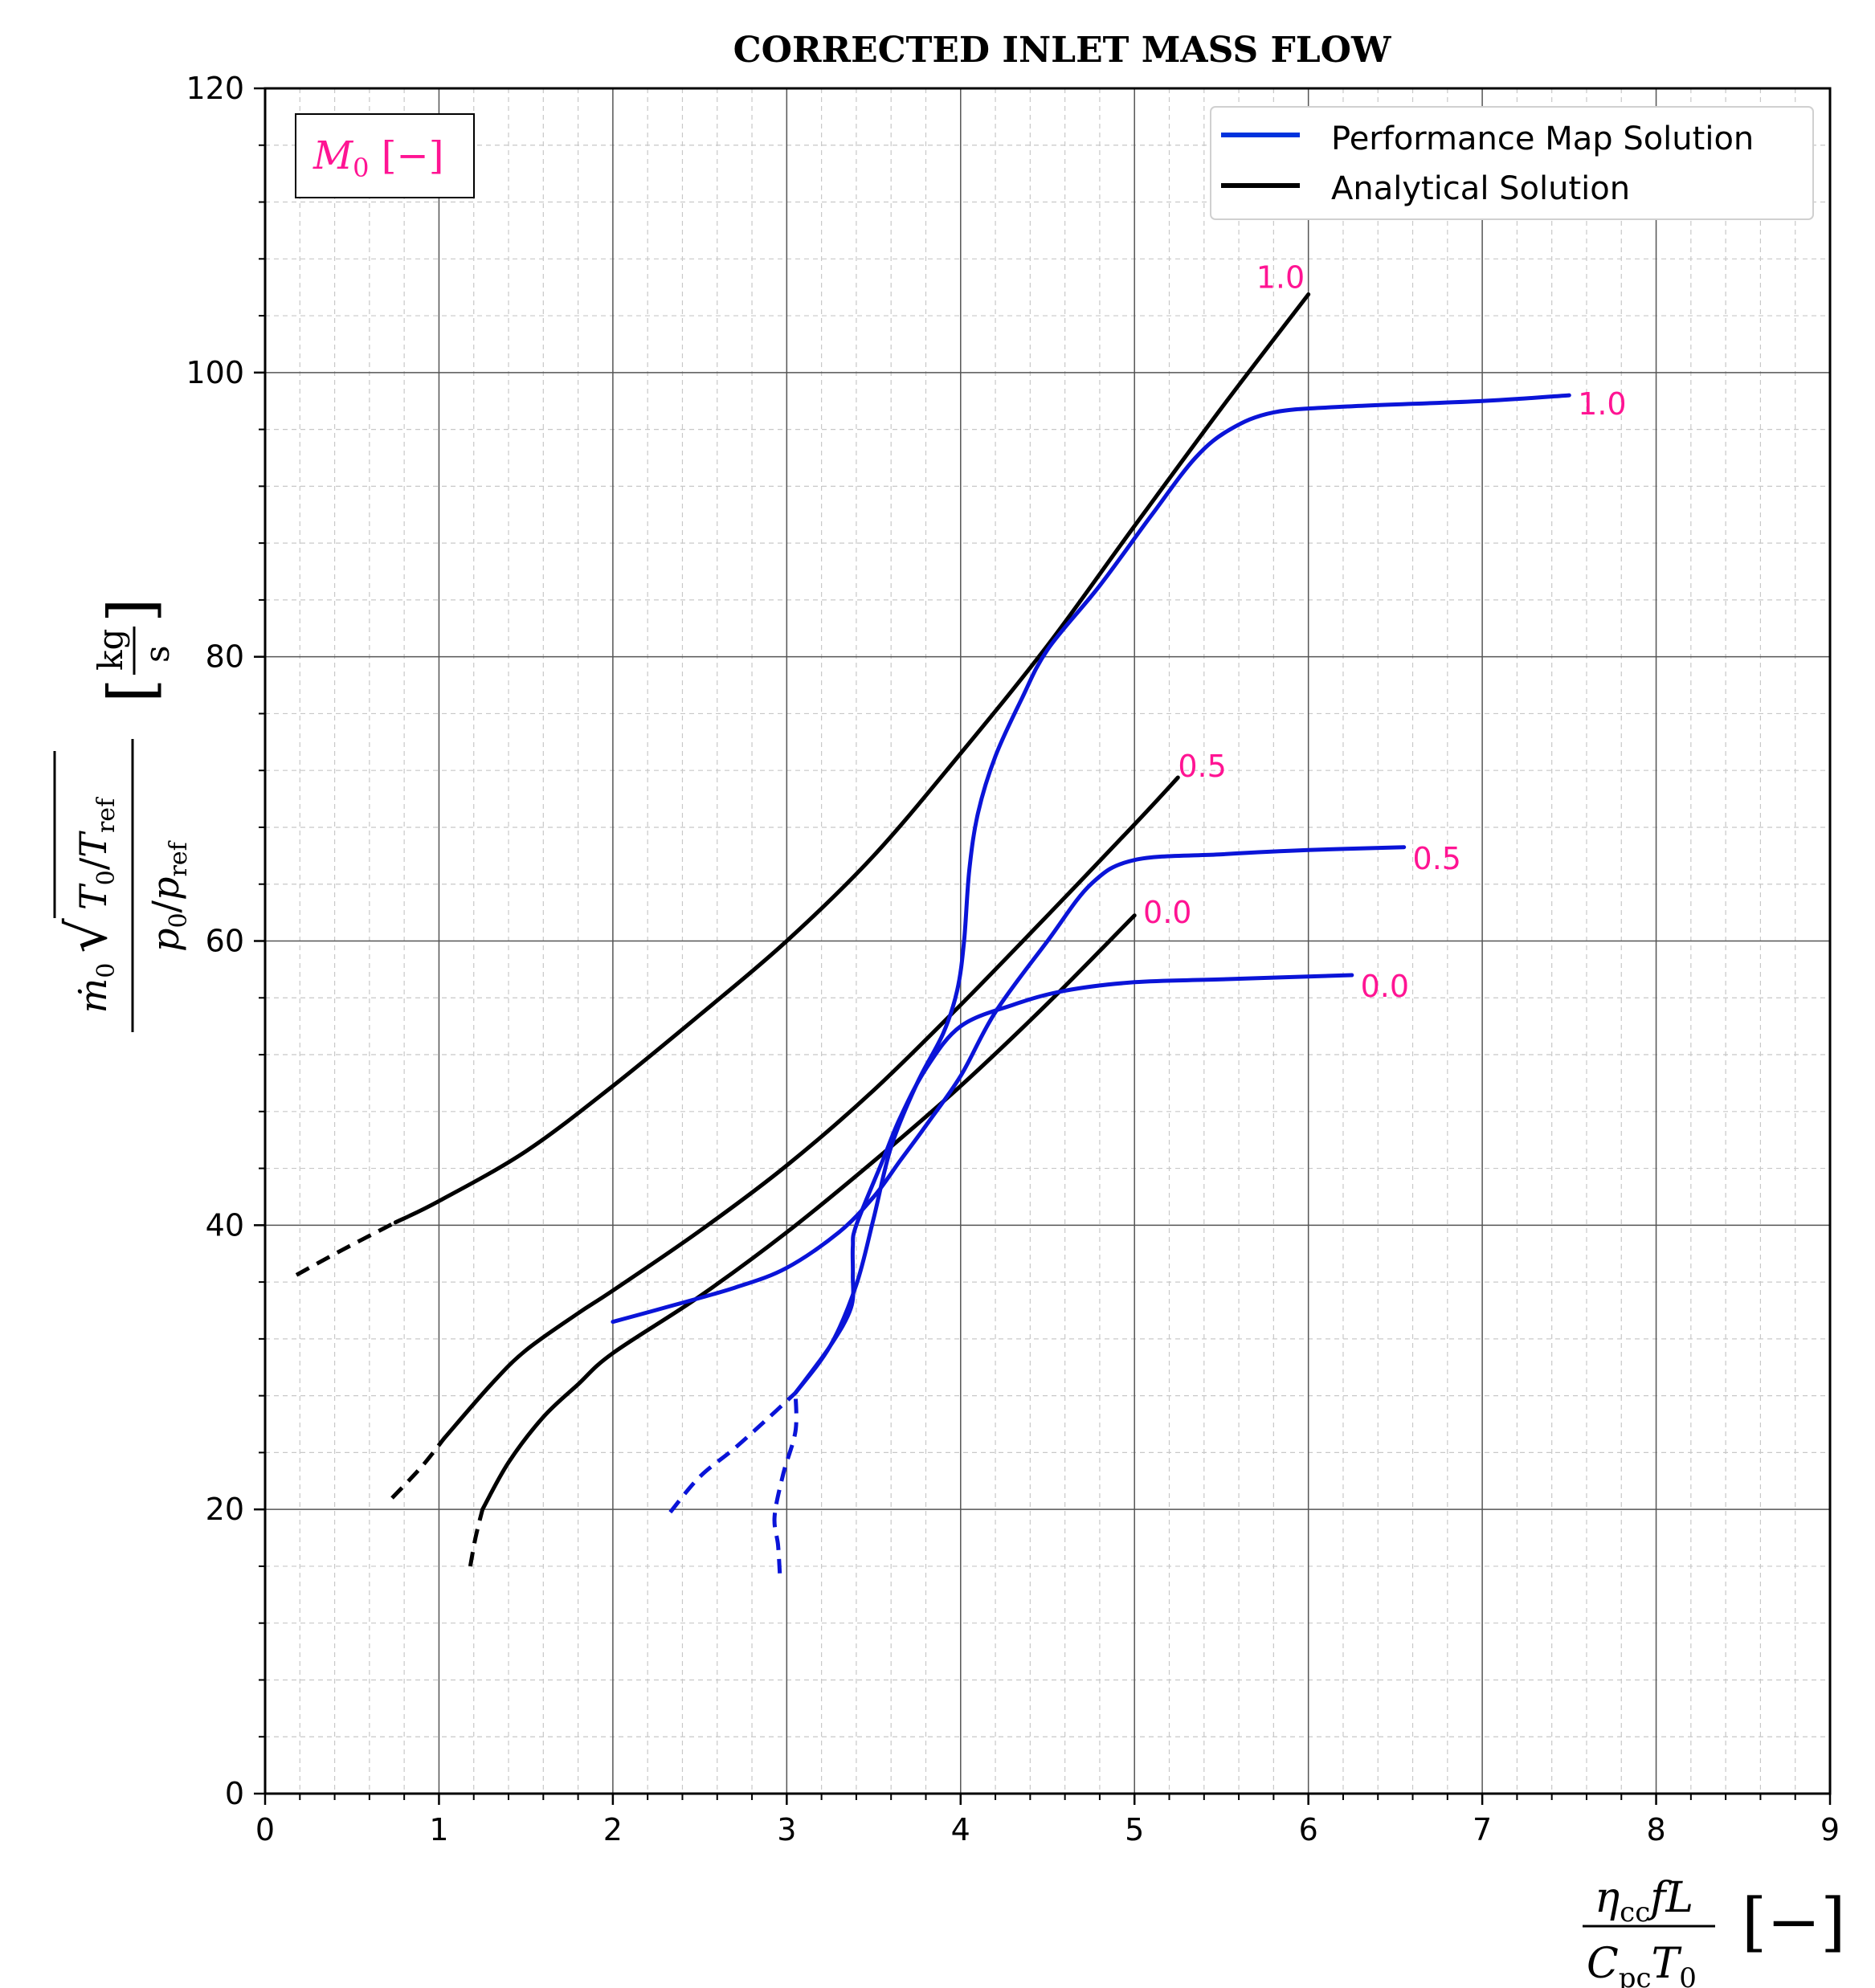  I want to click on legend-label-analytical: Analytical Solution, so click(1480, 188).